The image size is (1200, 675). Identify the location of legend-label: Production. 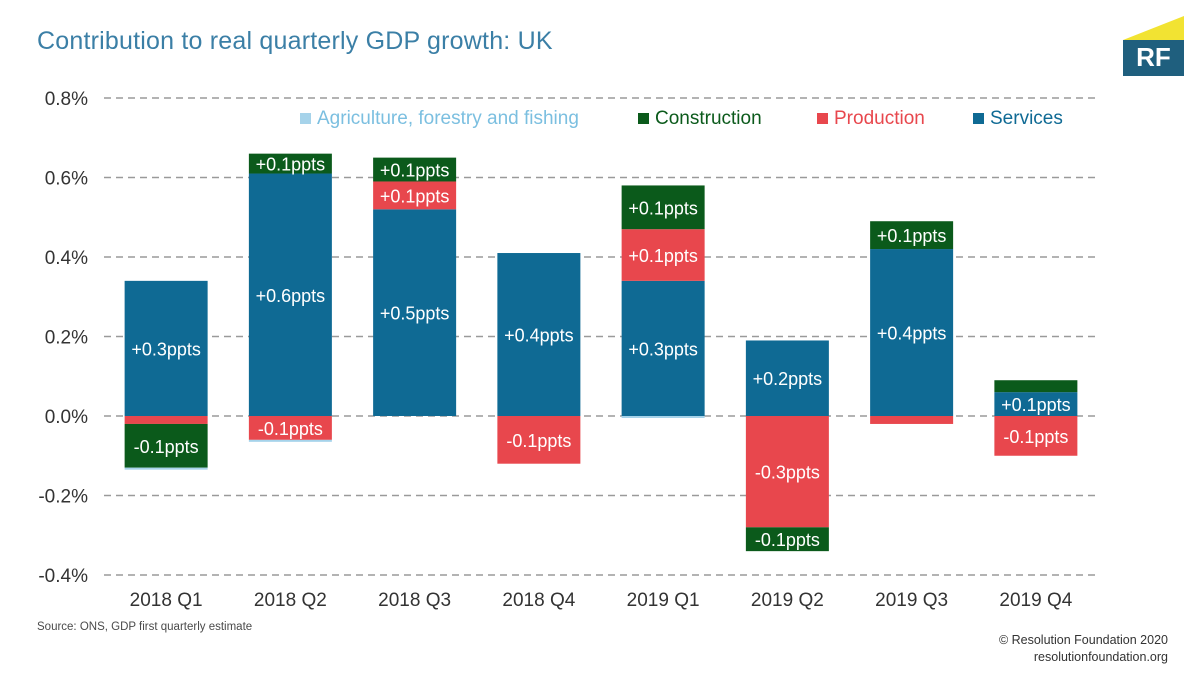
(879, 118).